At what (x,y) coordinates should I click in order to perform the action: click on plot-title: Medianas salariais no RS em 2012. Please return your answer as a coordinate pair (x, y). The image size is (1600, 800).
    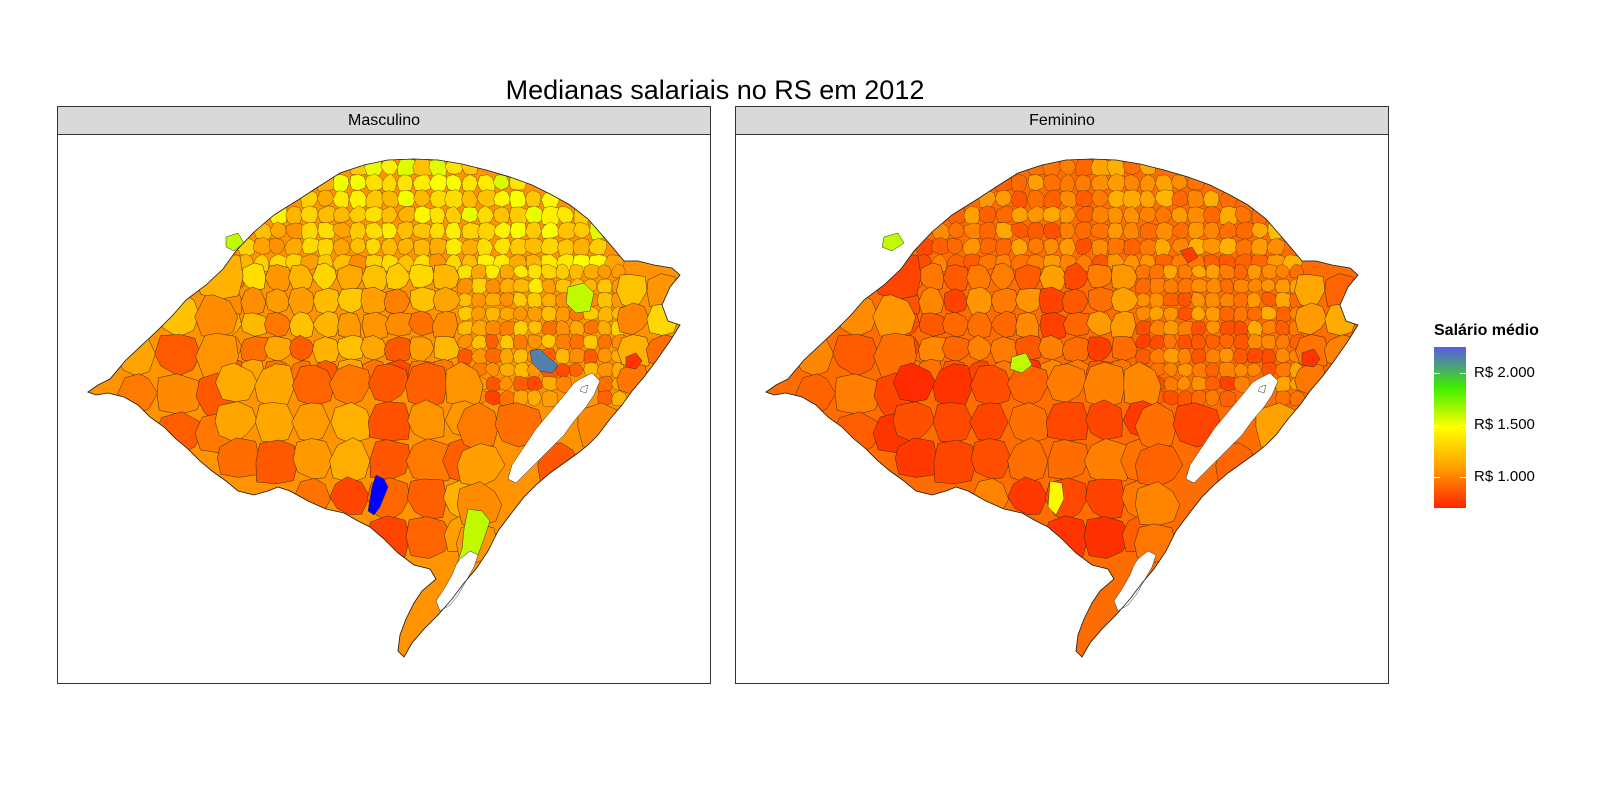
    Looking at the image, I should click on (715, 90).